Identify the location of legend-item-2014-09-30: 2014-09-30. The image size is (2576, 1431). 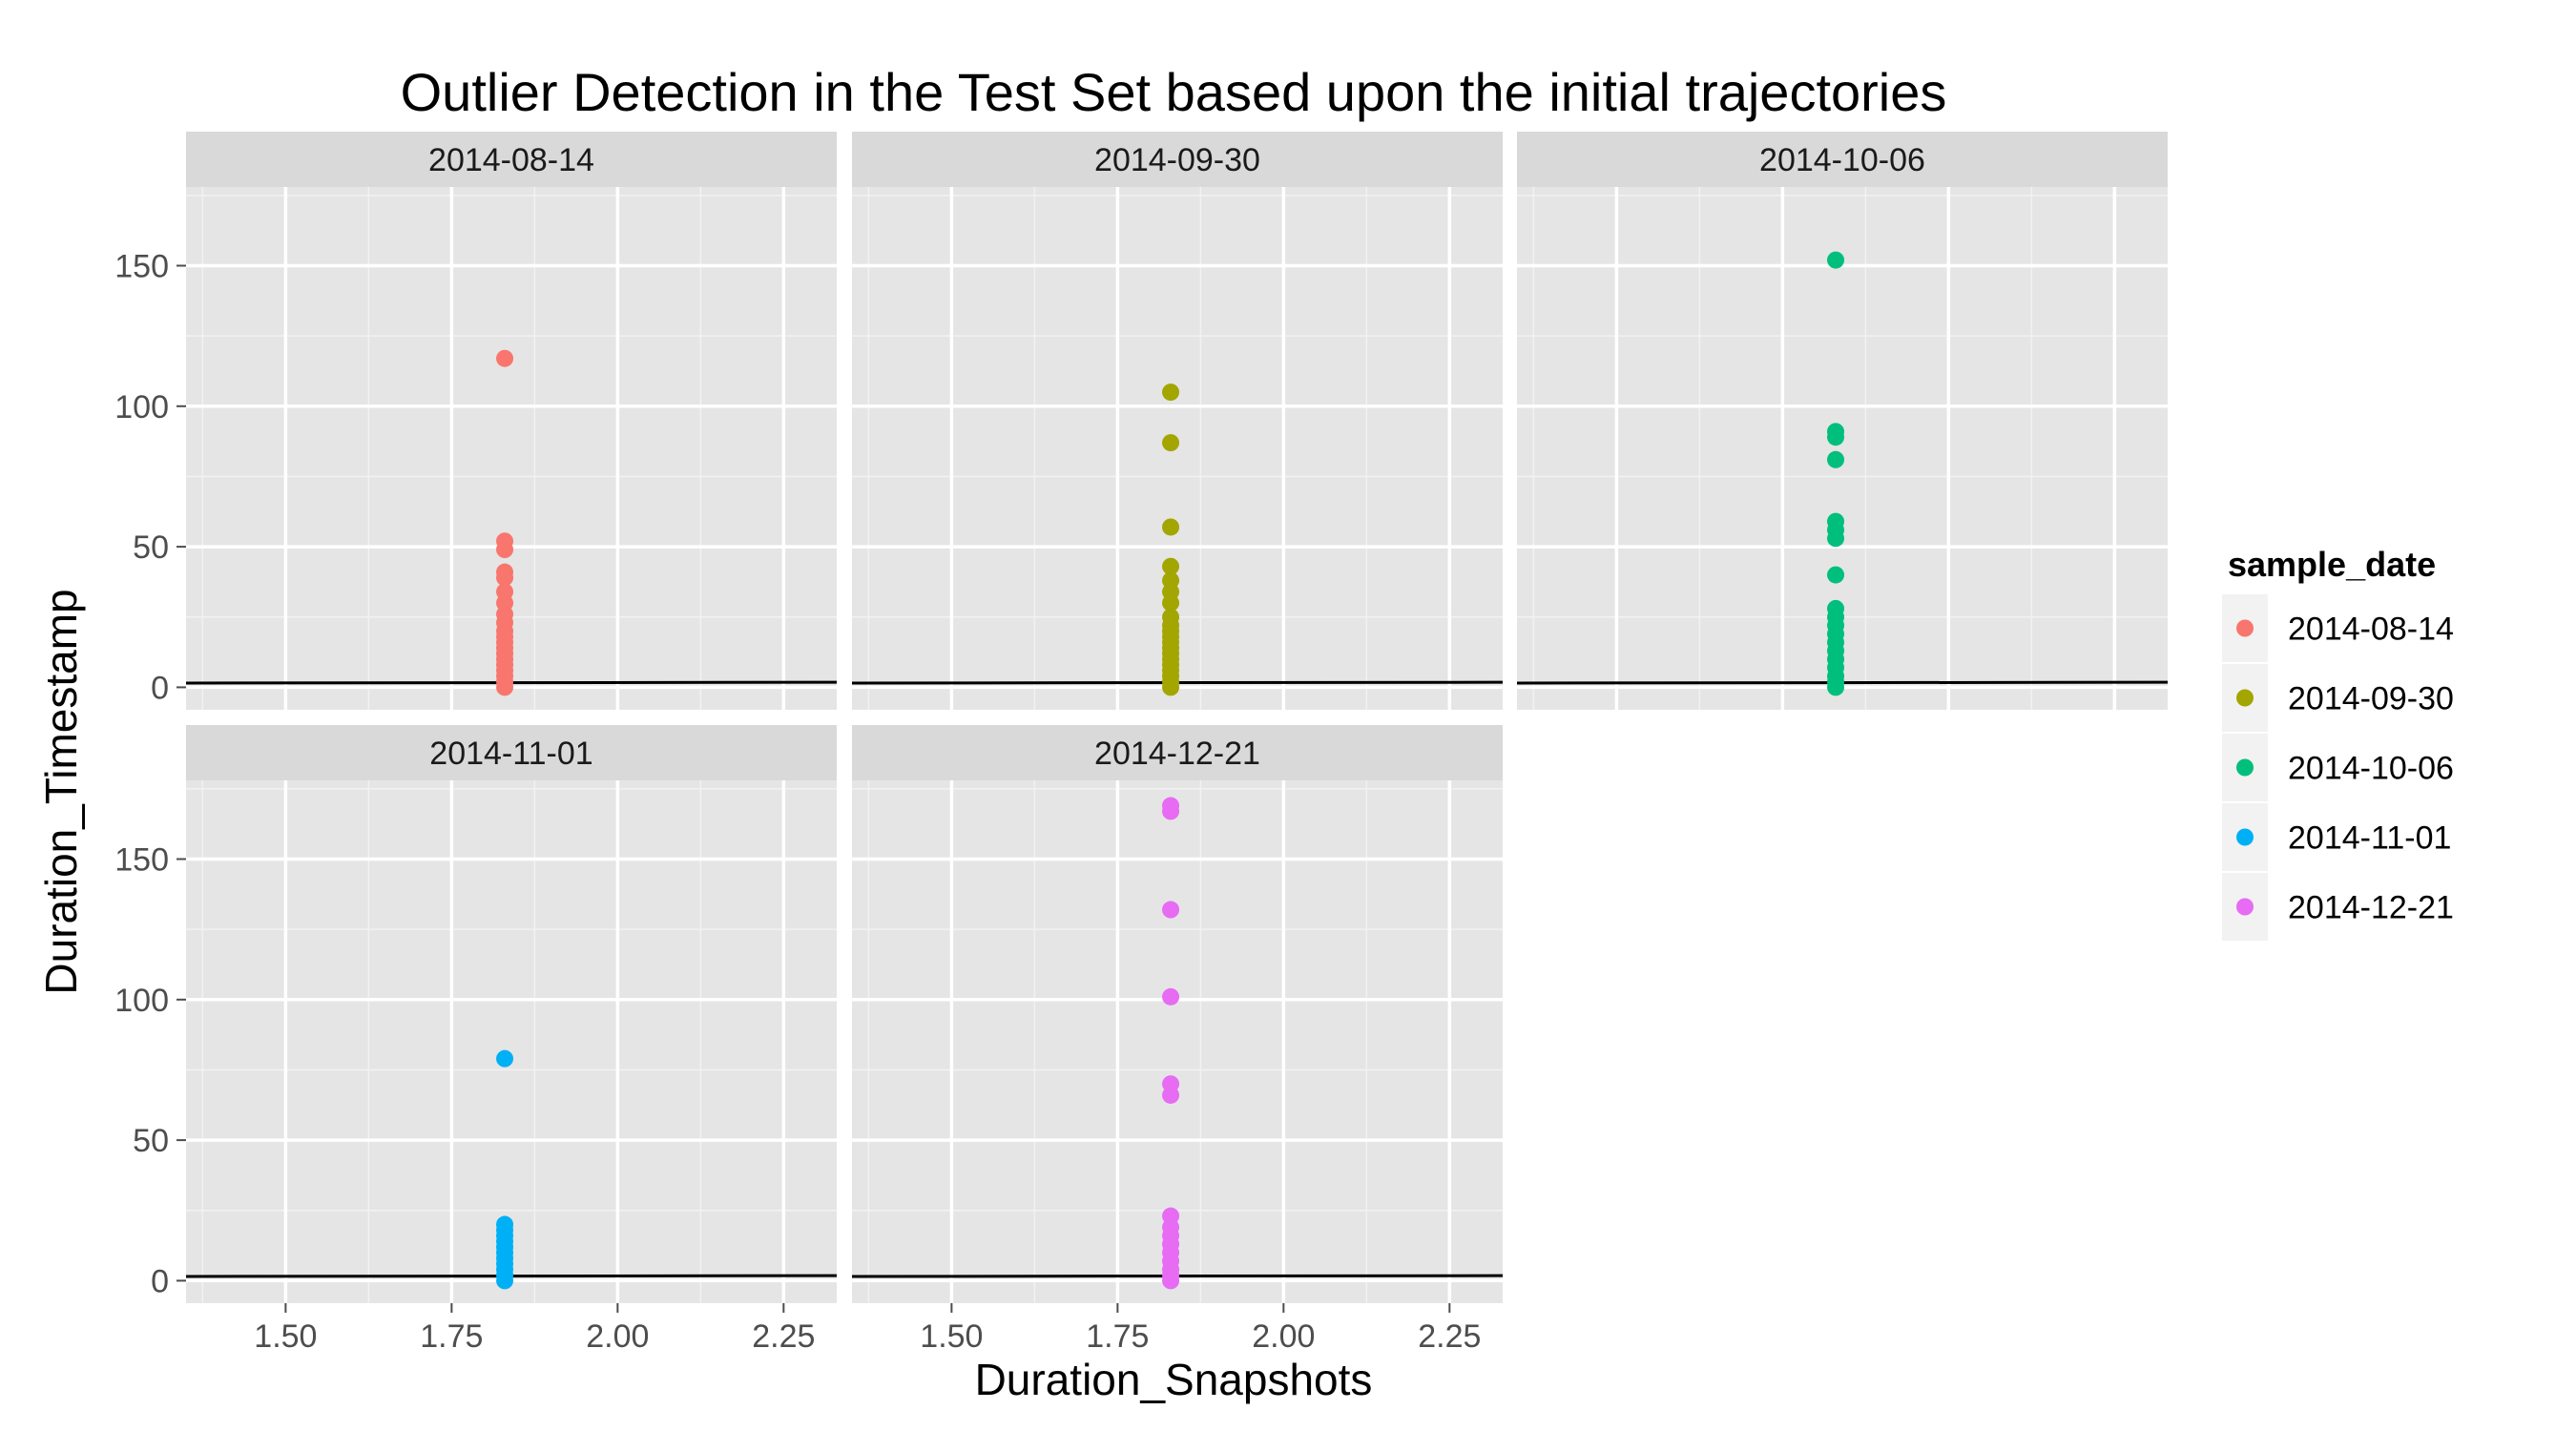
(2337, 698).